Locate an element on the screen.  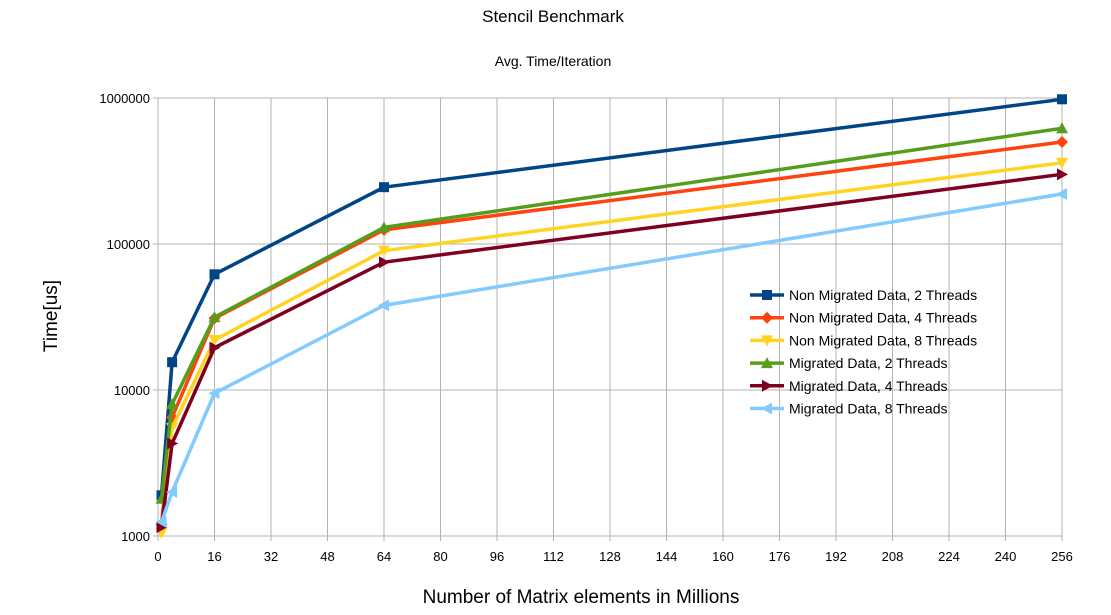
x-tick-label: 64 is located at coordinates (384, 556).